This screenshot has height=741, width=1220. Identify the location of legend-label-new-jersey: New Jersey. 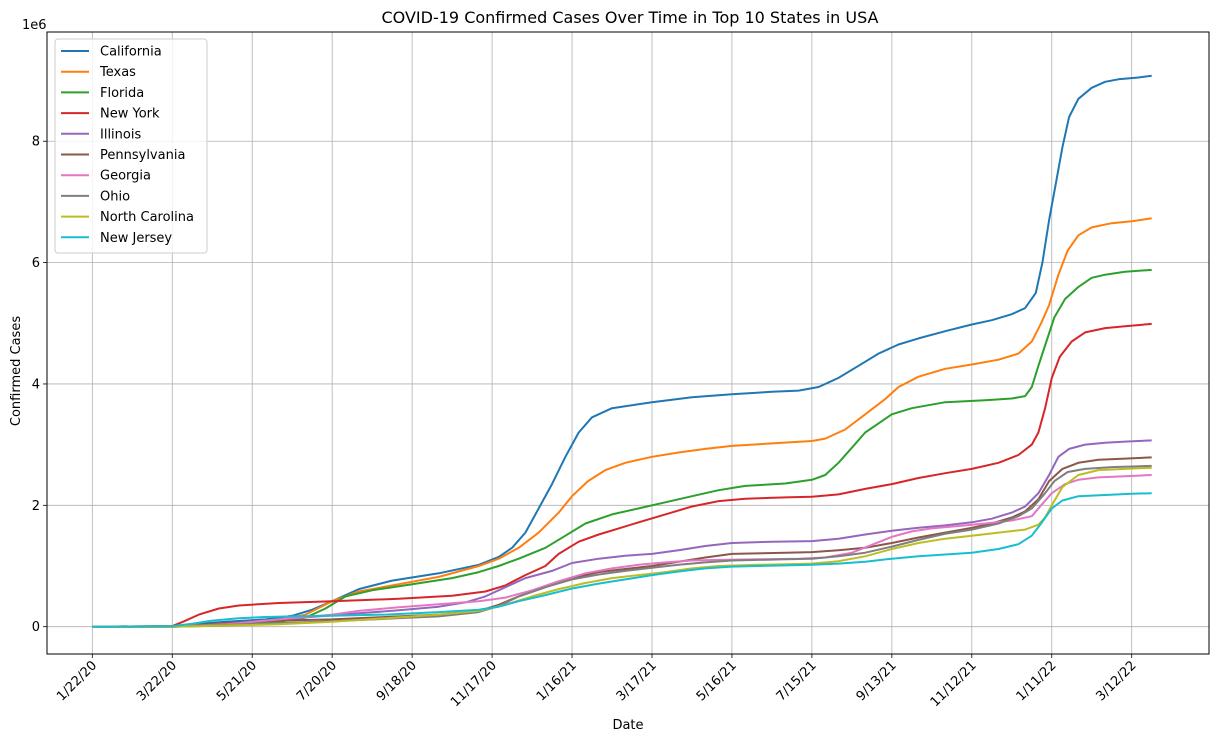
(136, 238).